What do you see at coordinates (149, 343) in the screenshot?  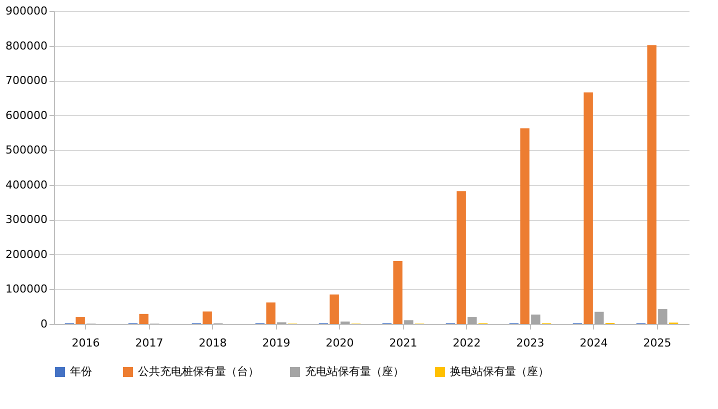 I see `x-tick-label: 2017` at bounding box center [149, 343].